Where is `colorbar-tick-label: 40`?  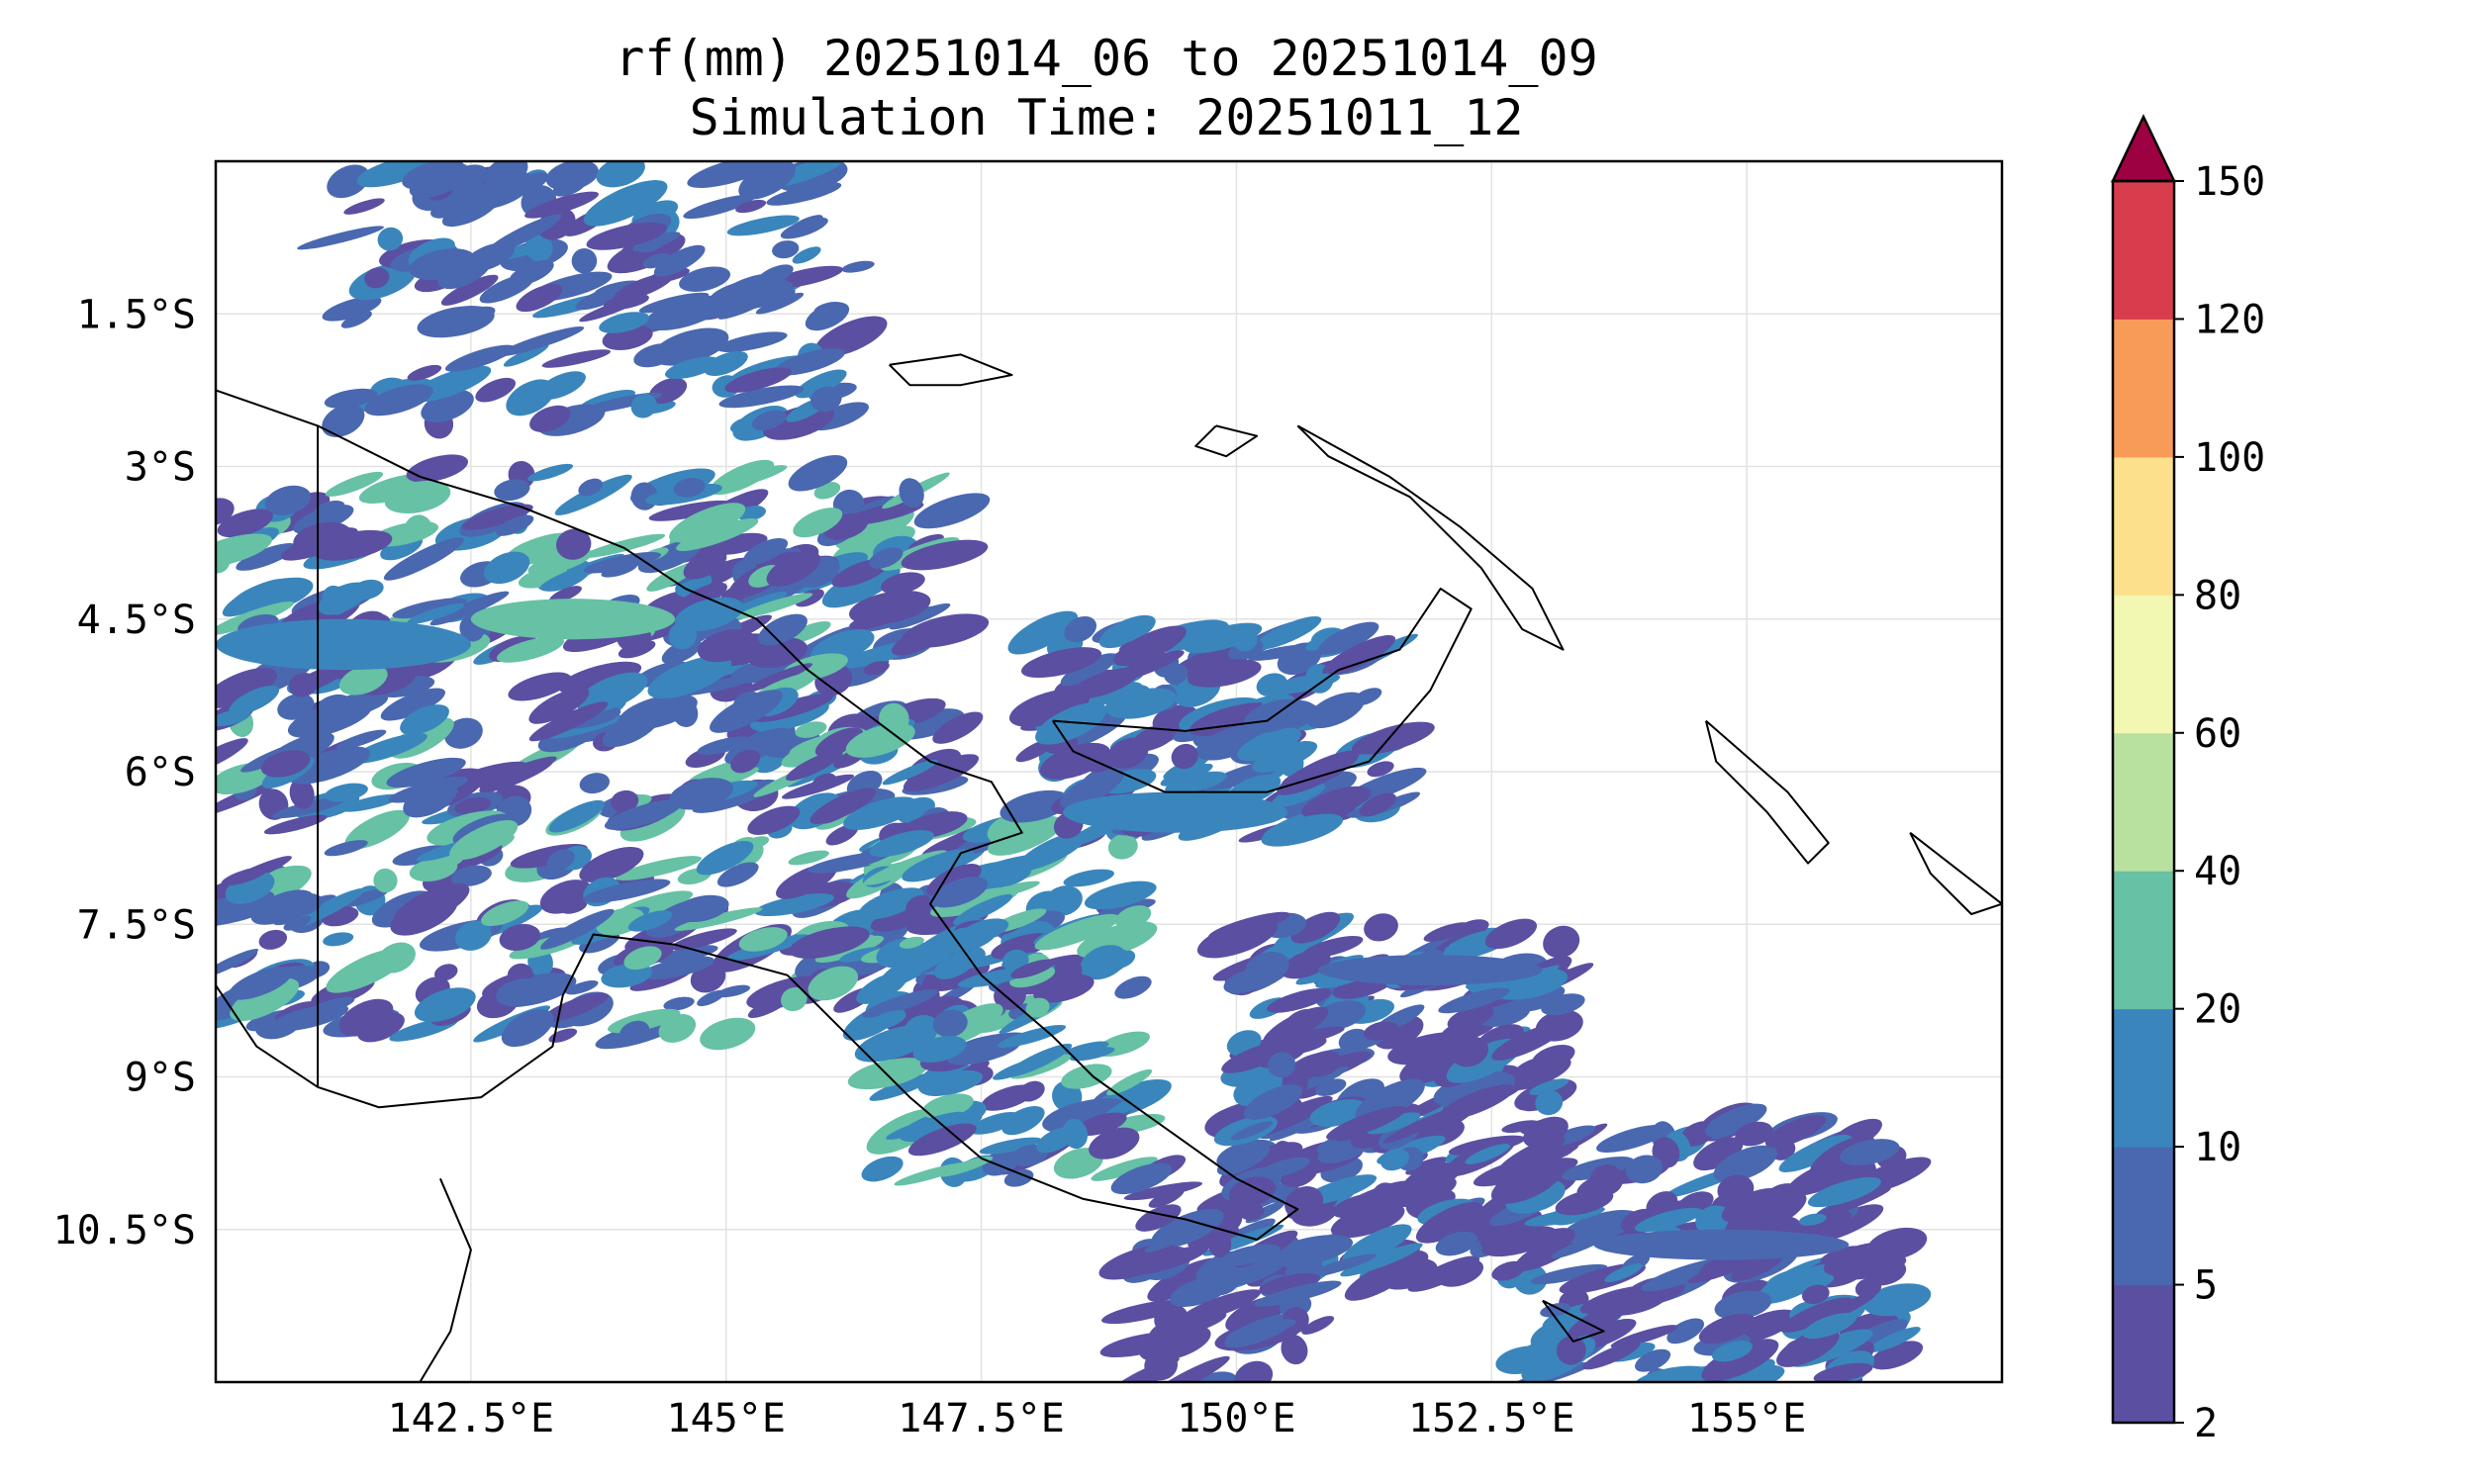 colorbar-tick-label: 40 is located at coordinates (2217, 871).